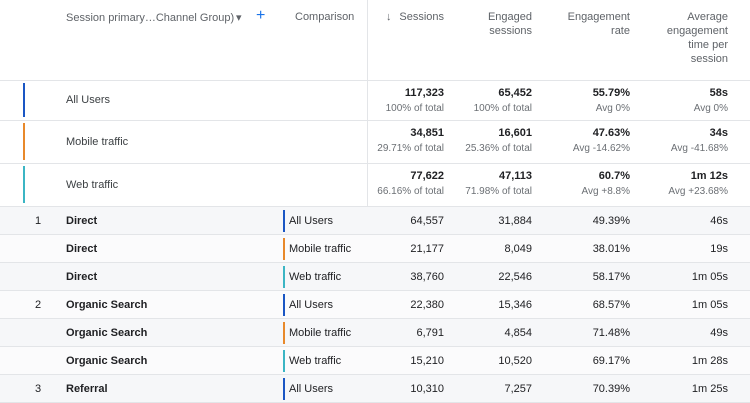  Describe the element at coordinates (325, 17) in the screenshot. I see `comparison-header: Comparison` at that location.